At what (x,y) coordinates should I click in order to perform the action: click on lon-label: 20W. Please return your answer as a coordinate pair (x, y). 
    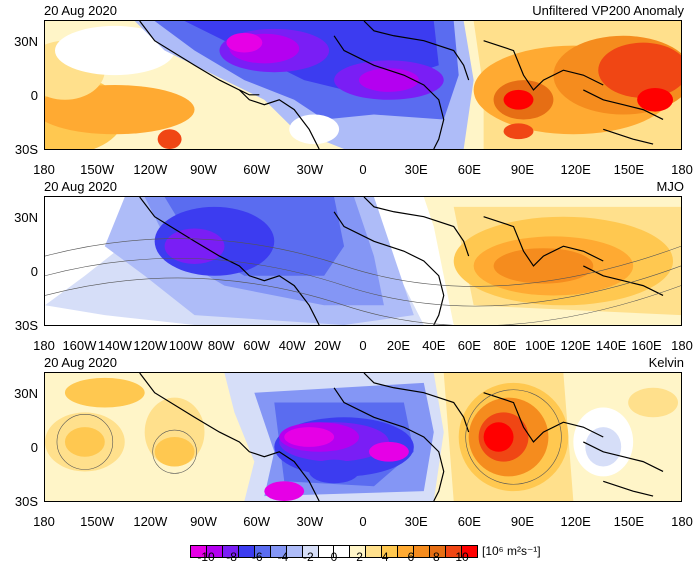
    Looking at the image, I should click on (327, 345).